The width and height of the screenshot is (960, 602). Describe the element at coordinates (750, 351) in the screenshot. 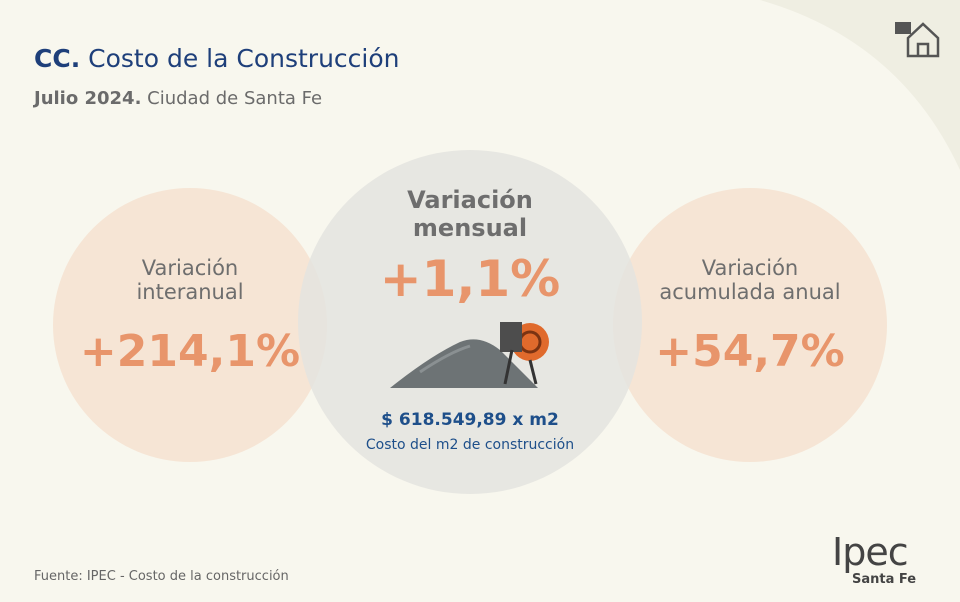

I see `value: +54,7%` at that location.